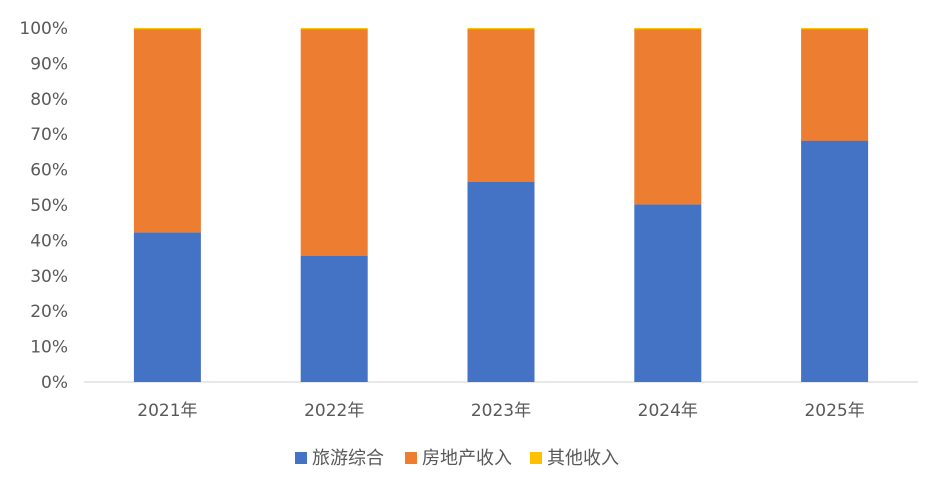  What do you see at coordinates (348, 458) in the screenshot?
I see `legend-label: 旅游综合` at bounding box center [348, 458].